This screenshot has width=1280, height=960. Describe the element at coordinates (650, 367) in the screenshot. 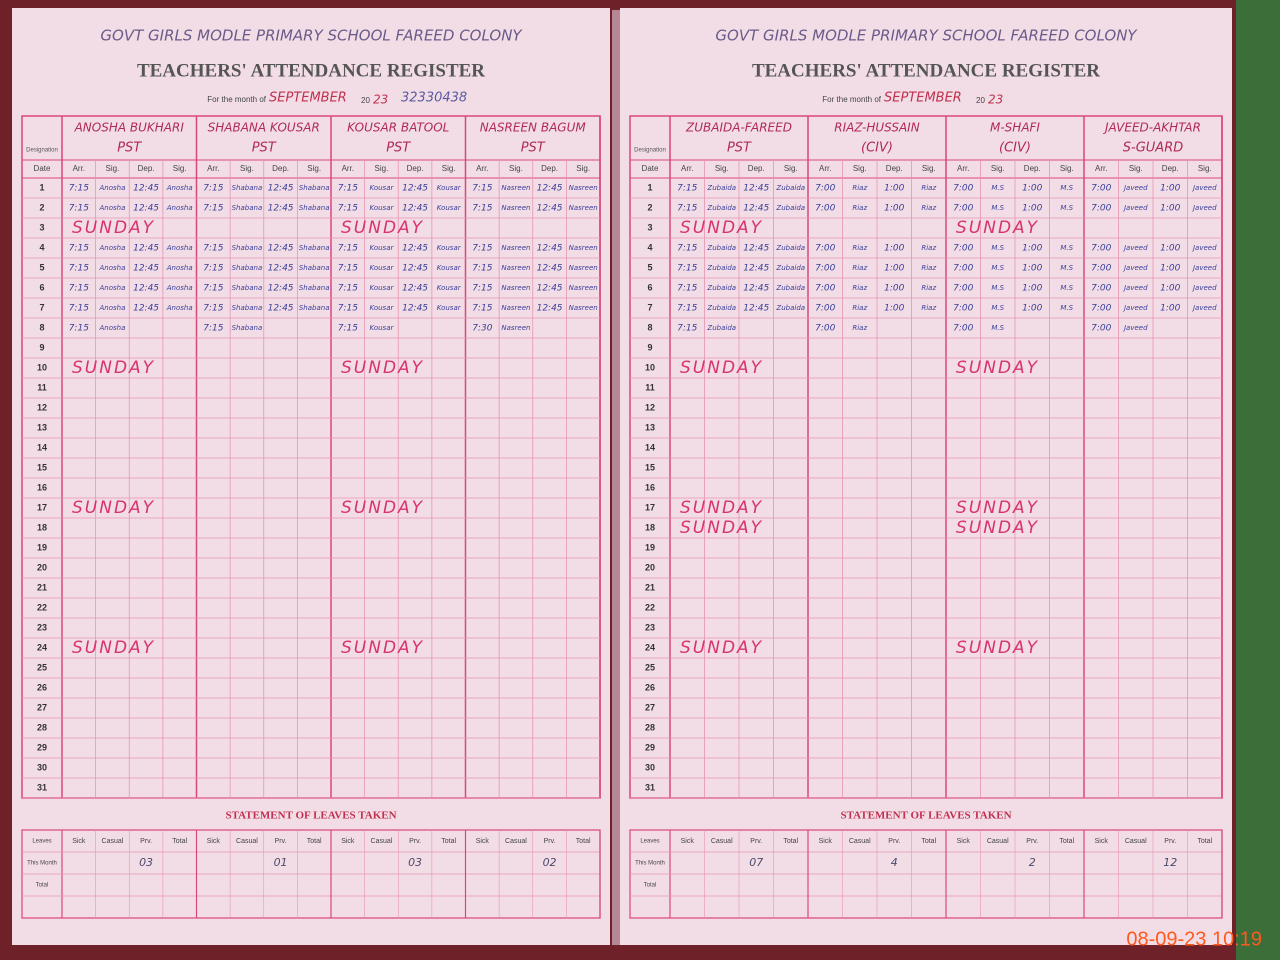

I see `date-number: 10` at that location.